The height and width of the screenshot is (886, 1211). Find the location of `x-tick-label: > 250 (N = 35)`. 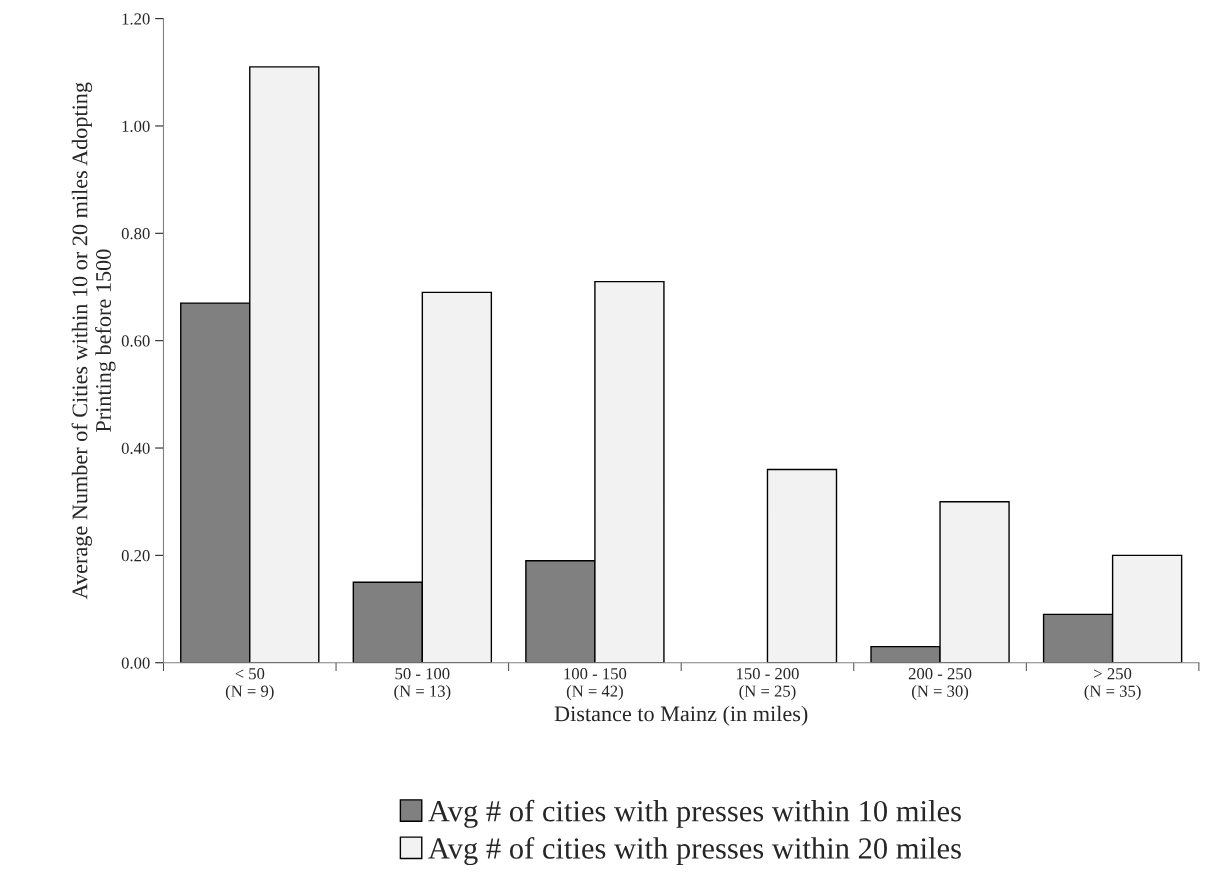

x-tick-label: > 250 (N = 35) is located at coordinates (1112, 684).